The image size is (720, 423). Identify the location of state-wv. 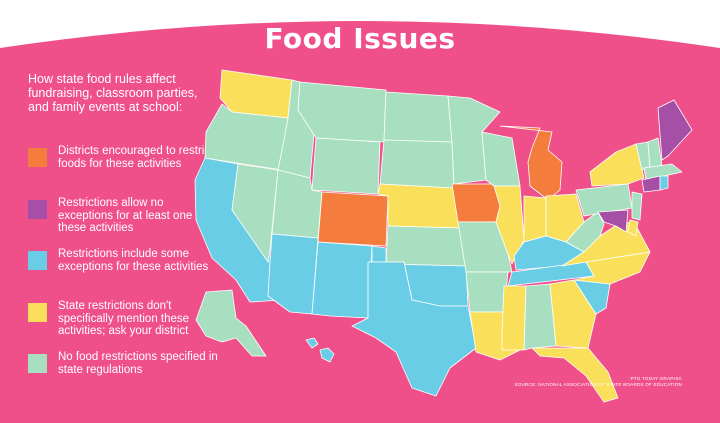
(585, 232).